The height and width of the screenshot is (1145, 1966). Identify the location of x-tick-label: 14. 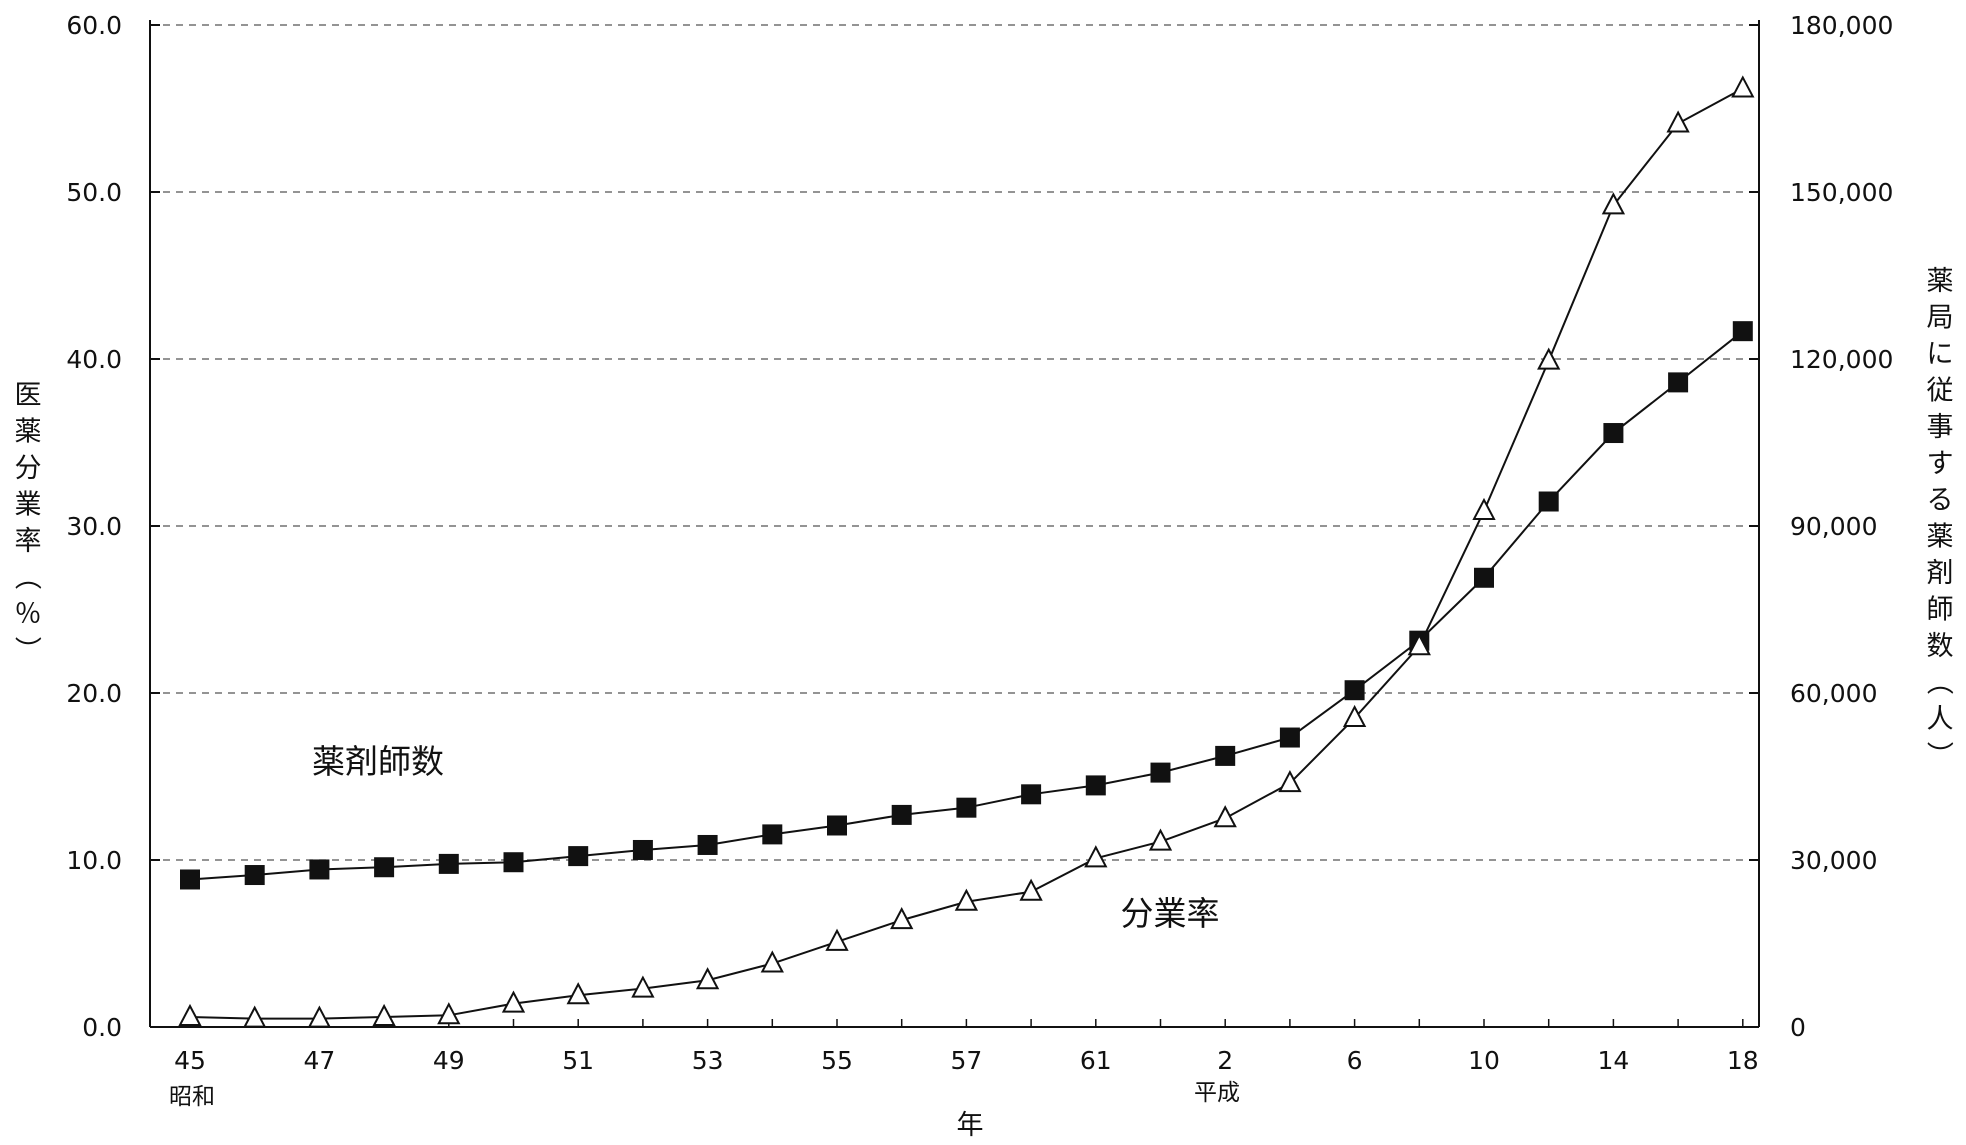
(1613, 1060).